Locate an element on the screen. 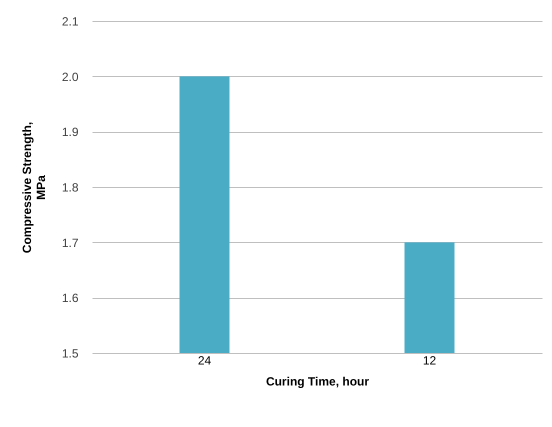  y-tick-label: 2.0 is located at coordinates (70, 77).